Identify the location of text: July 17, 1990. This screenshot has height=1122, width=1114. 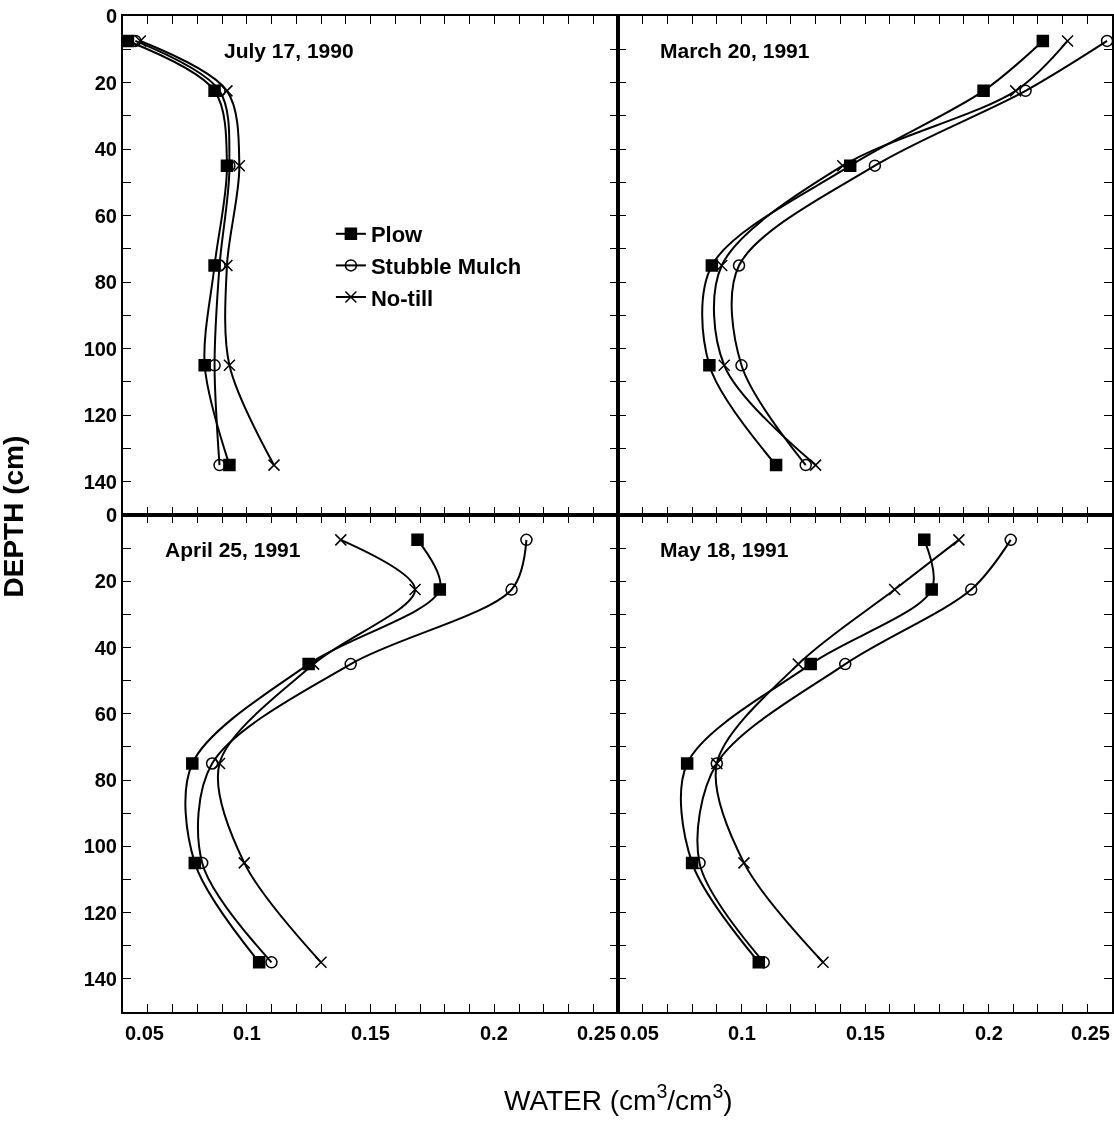
(289, 50).